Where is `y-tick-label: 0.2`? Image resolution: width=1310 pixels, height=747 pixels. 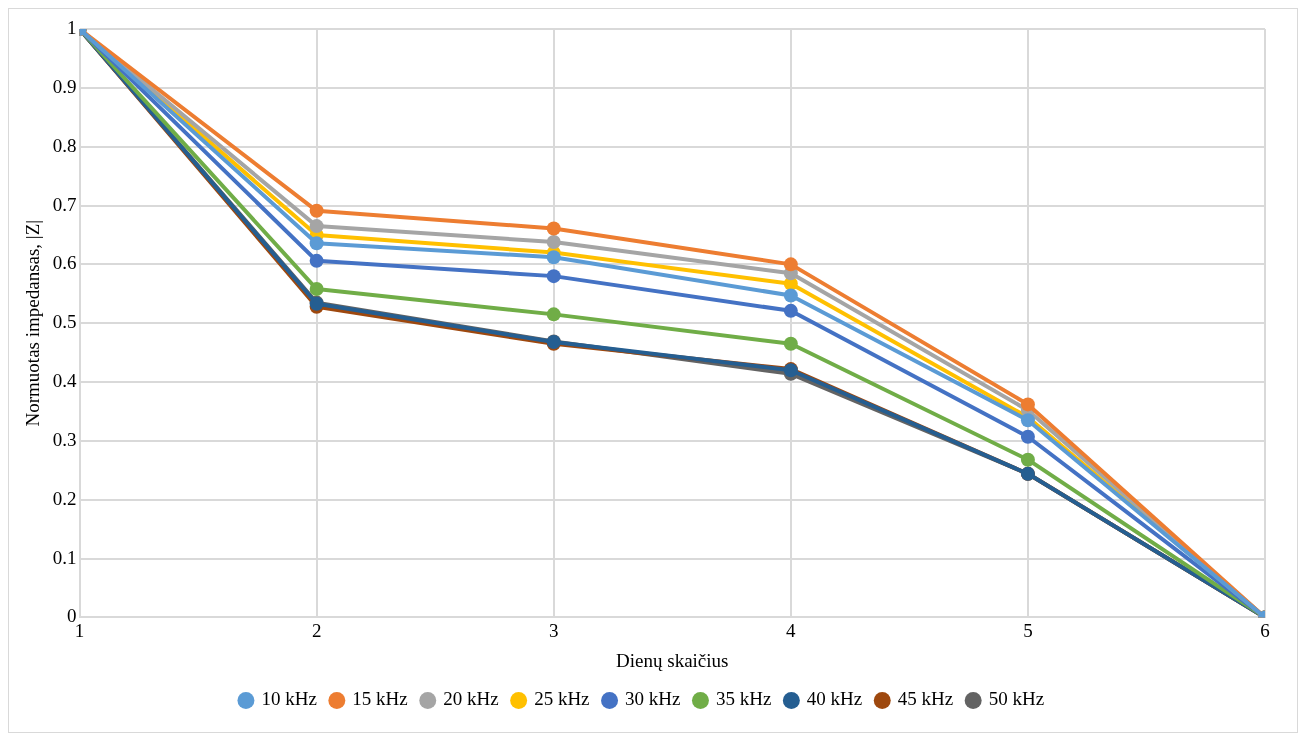 y-tick-label: 0.2 is located at coordinates (64, 498).